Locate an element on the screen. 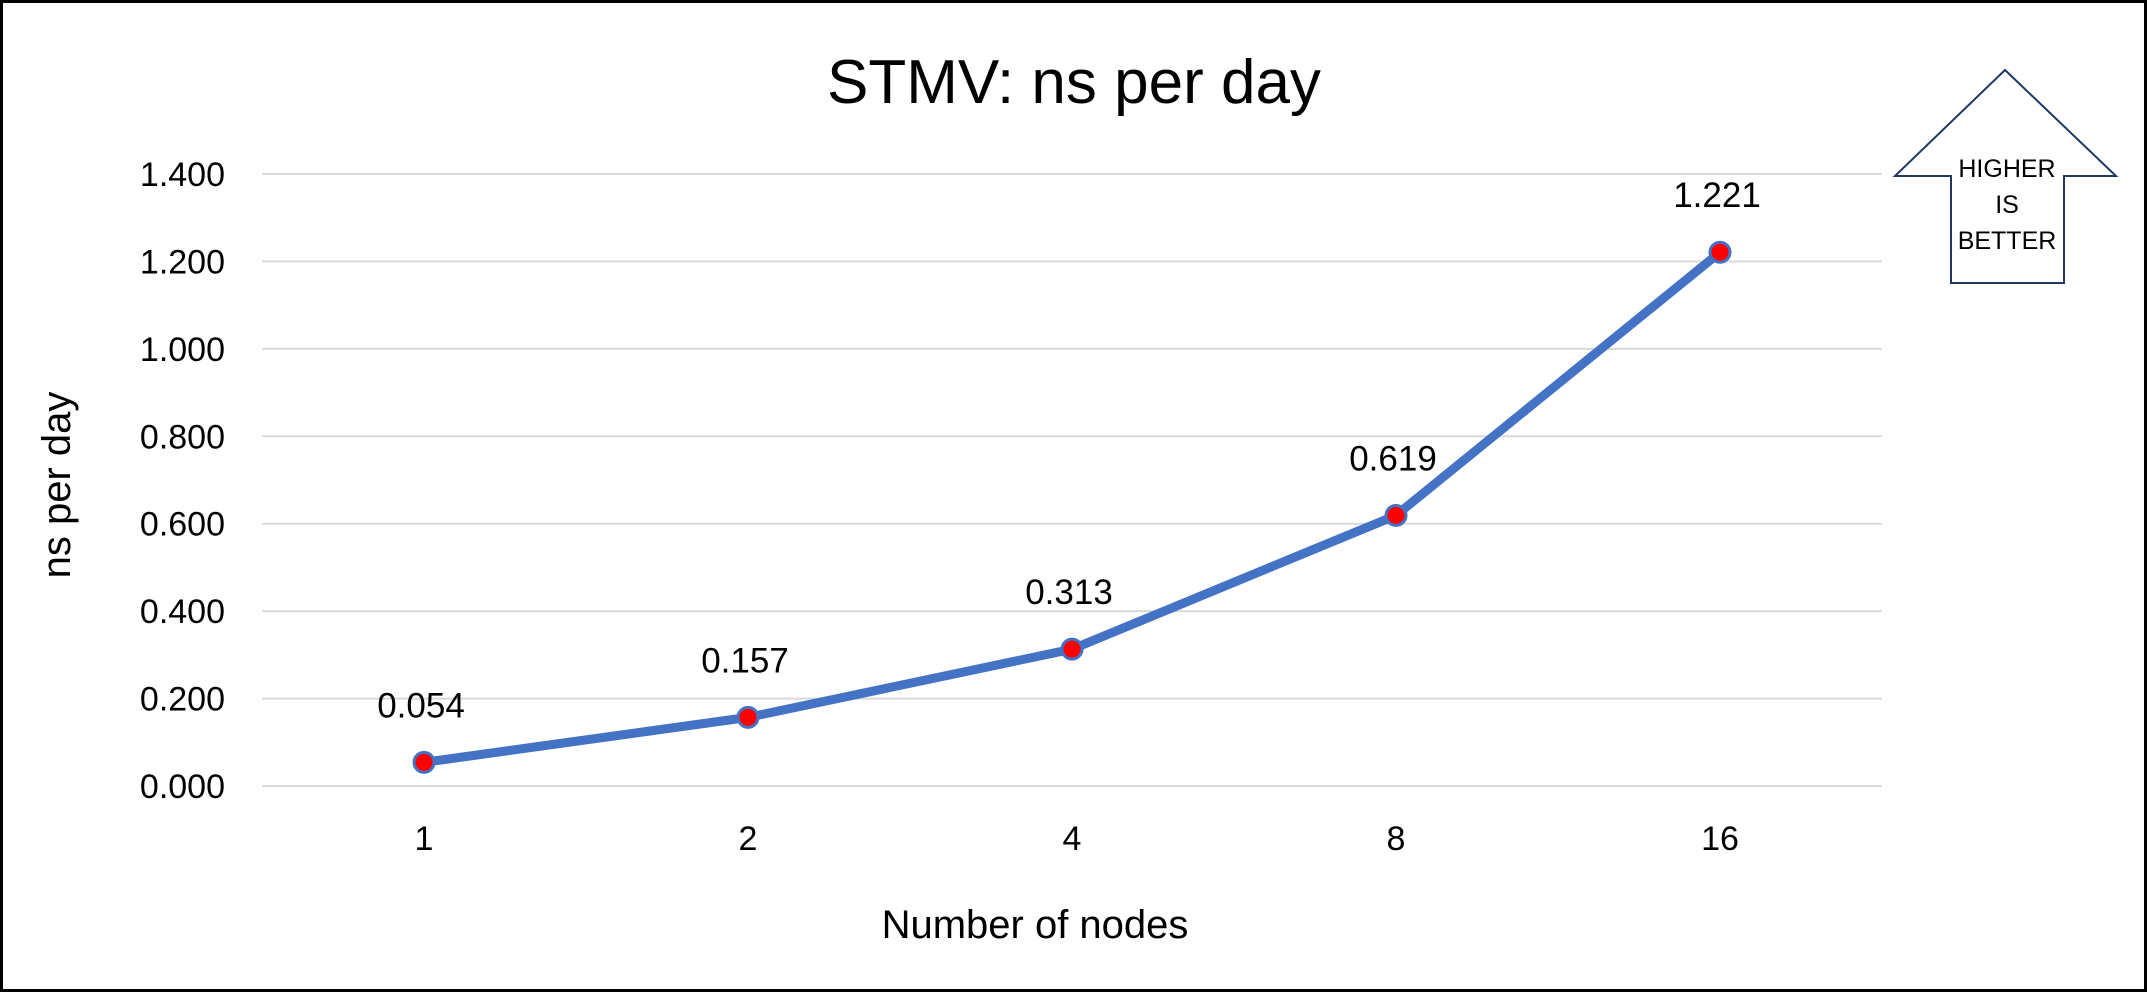 The width and height of the screenshot is (2147, 992). data-label: 0.313 is located at coordinates (1069, 592).